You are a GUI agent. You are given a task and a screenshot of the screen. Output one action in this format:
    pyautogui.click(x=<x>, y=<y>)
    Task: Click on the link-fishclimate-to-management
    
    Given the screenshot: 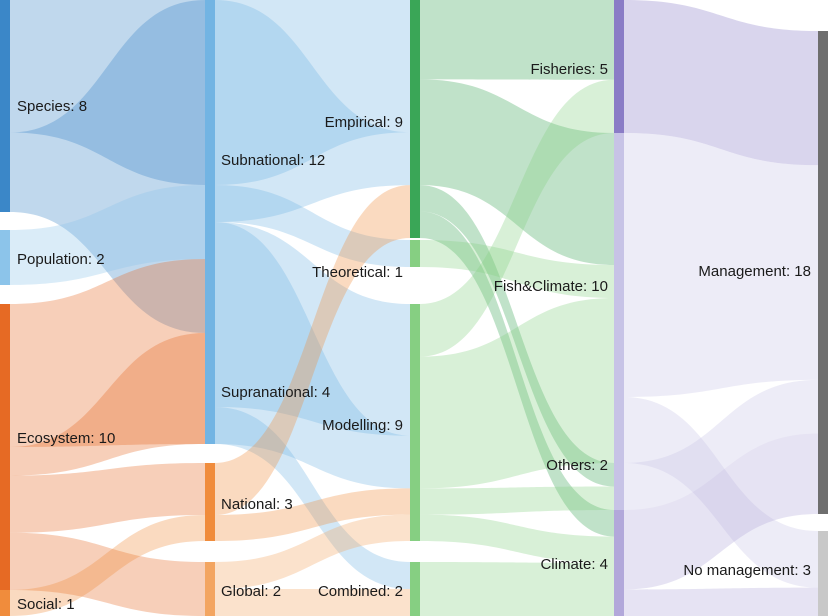 What is the action you would take?
    pyautogui.click(x=721, y=265)
    